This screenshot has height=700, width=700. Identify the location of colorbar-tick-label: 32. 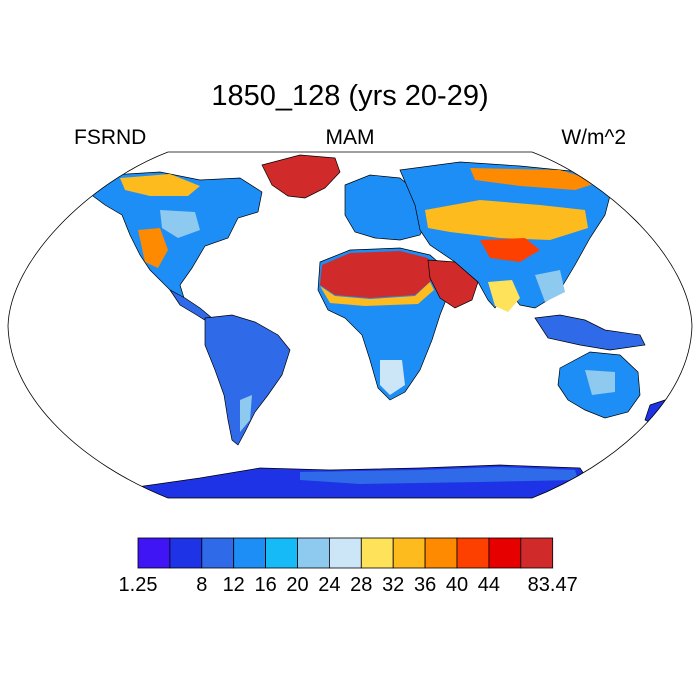
(393, 585).